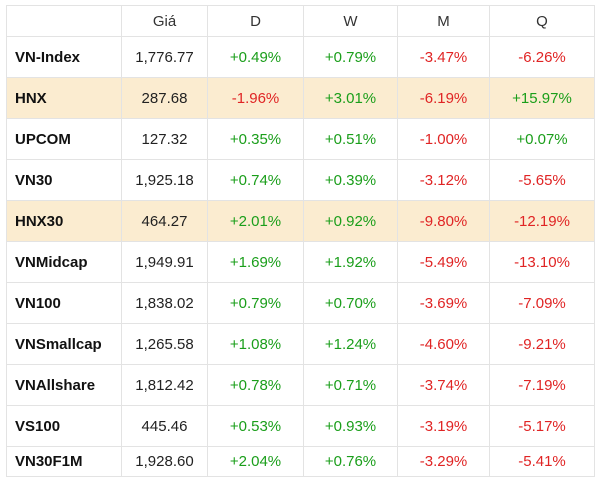 The image size is (600, 480). What do you see at coordinates (255, 21) in the screenshot?
I see `header-day-change: D` at bounding box center [255, 21].